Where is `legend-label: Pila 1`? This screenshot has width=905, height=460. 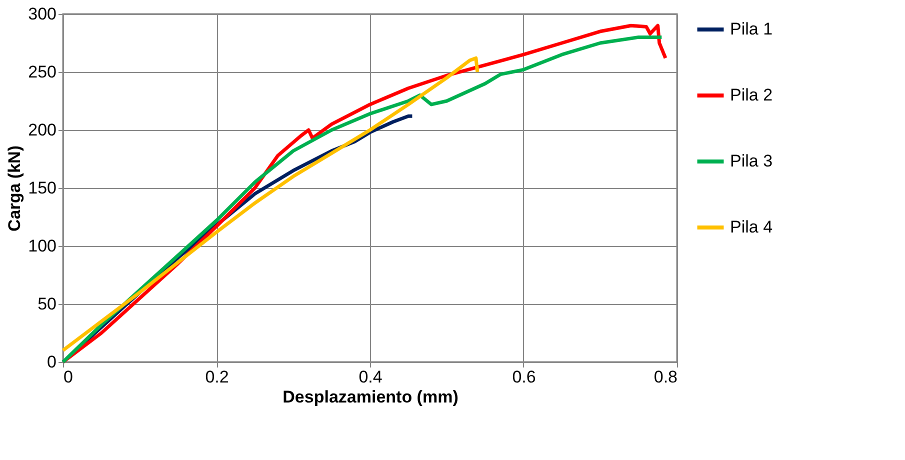 legend-label: Pila 1 is located at coordinates (751, 29).